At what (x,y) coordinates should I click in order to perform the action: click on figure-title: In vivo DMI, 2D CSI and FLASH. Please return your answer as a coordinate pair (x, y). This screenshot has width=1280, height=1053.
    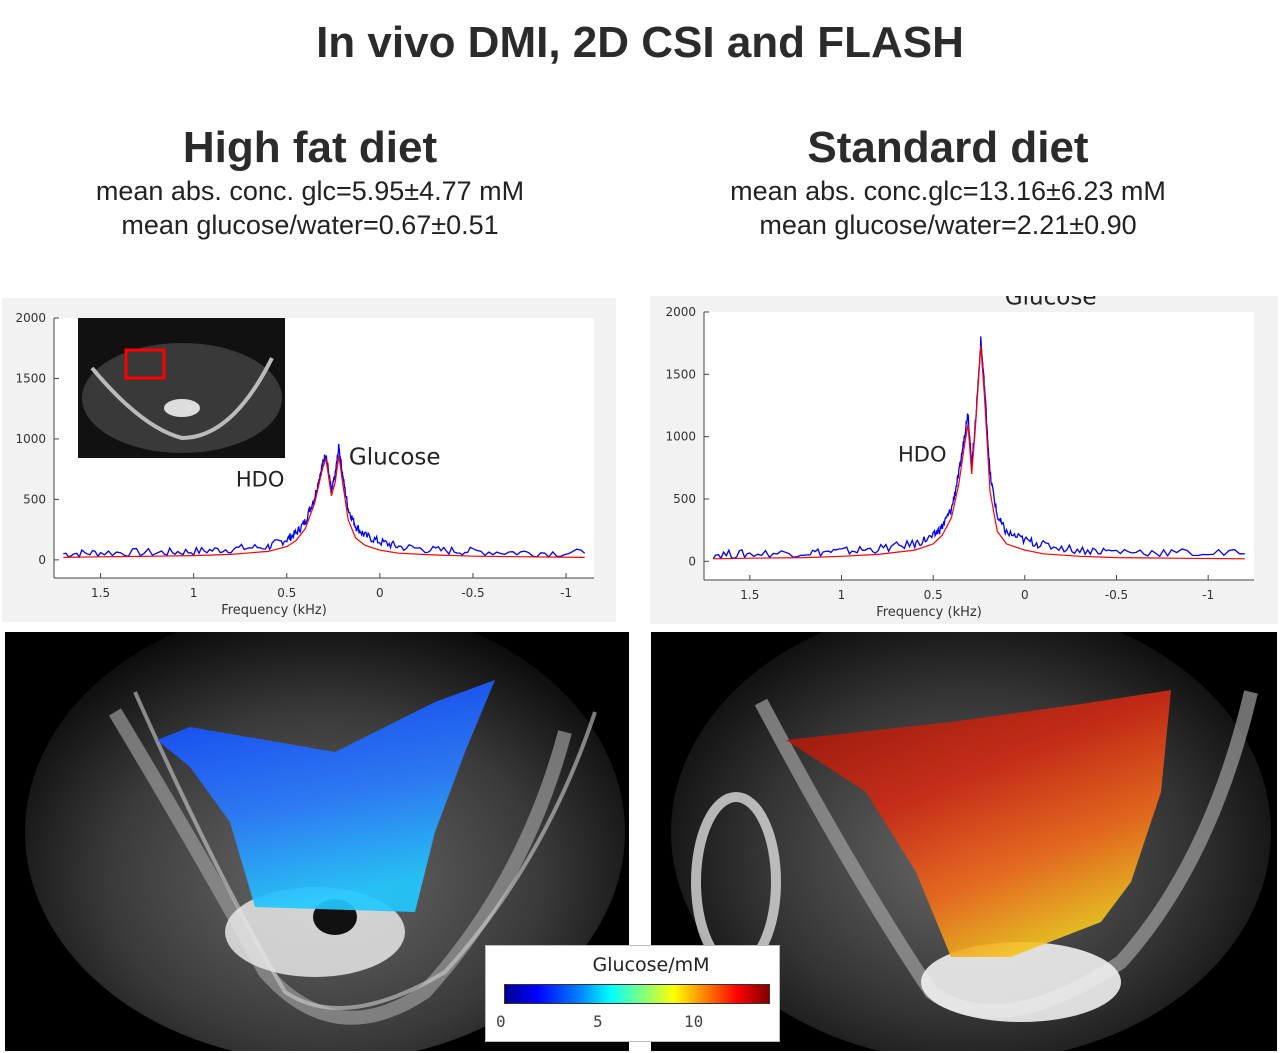
    Looking at the image, I should click on (640, 42).